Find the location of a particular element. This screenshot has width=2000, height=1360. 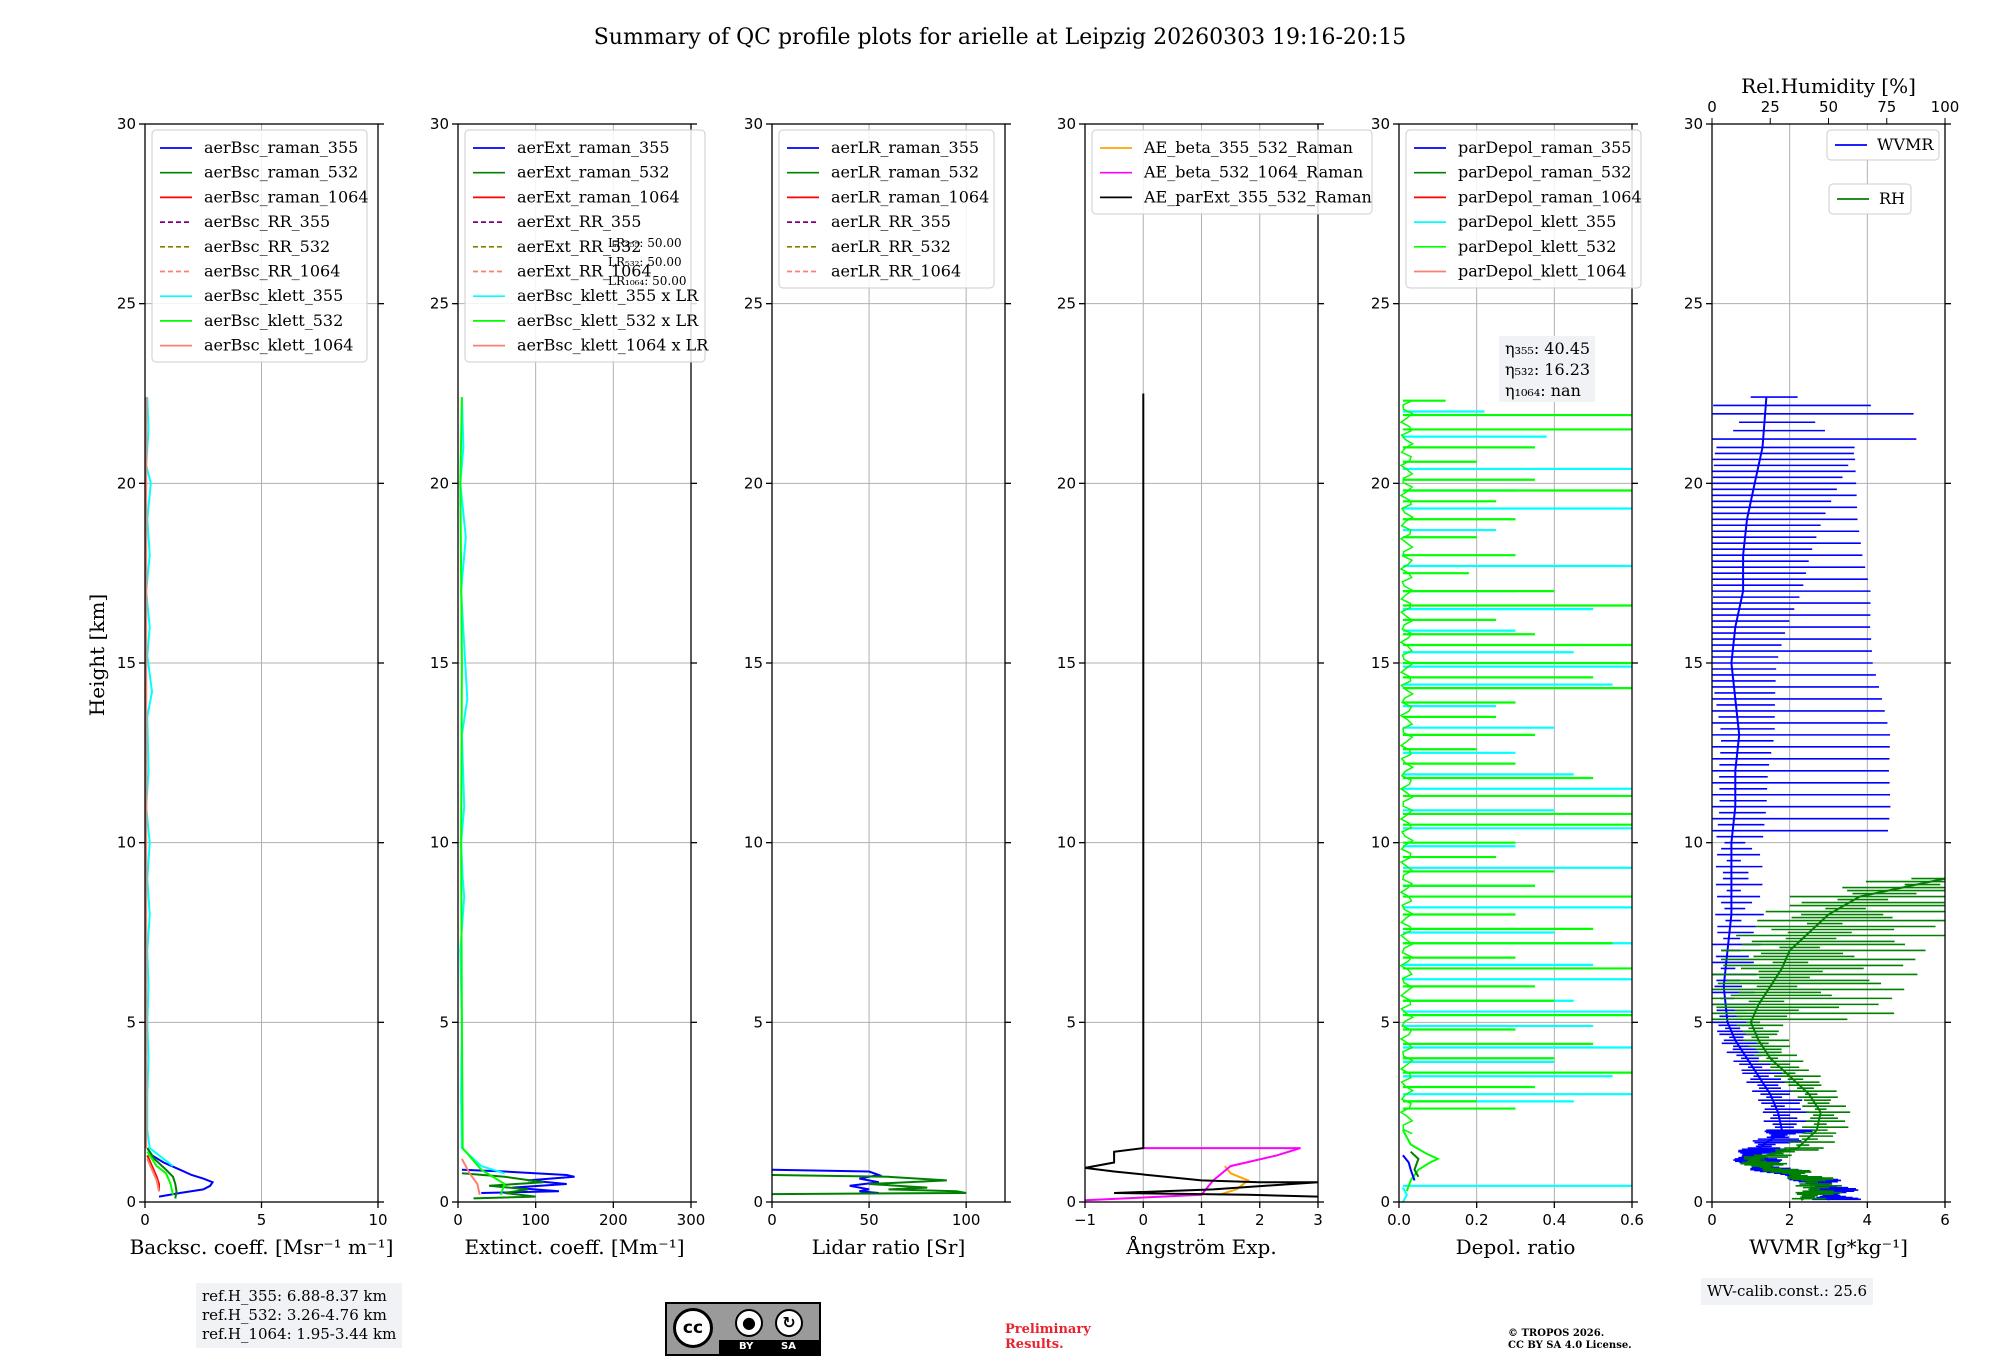

legend-box-wvmr is located at coordinates (1883, 145).